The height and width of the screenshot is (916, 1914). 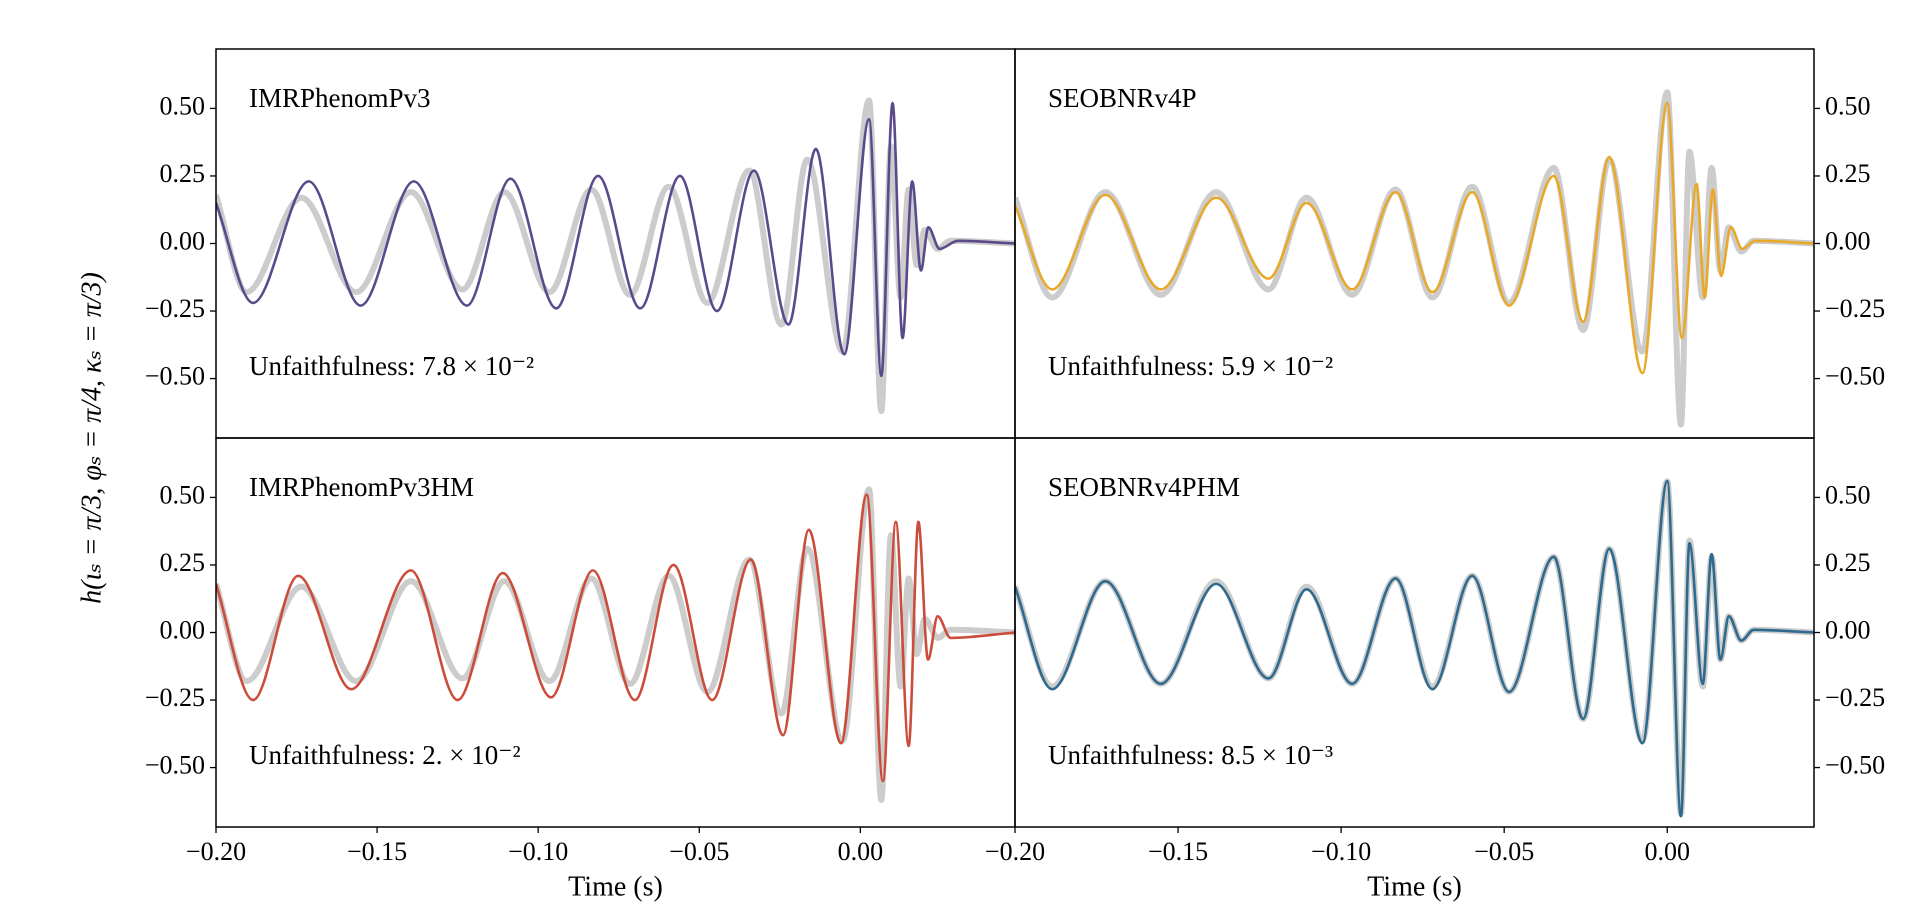 What do you see at coordinates (391, 366) in the screenshot?
I see `unfaithfulness-label: Unfaithfulness: 7.8 × 10⁻²` at bounding box center [391, 366].